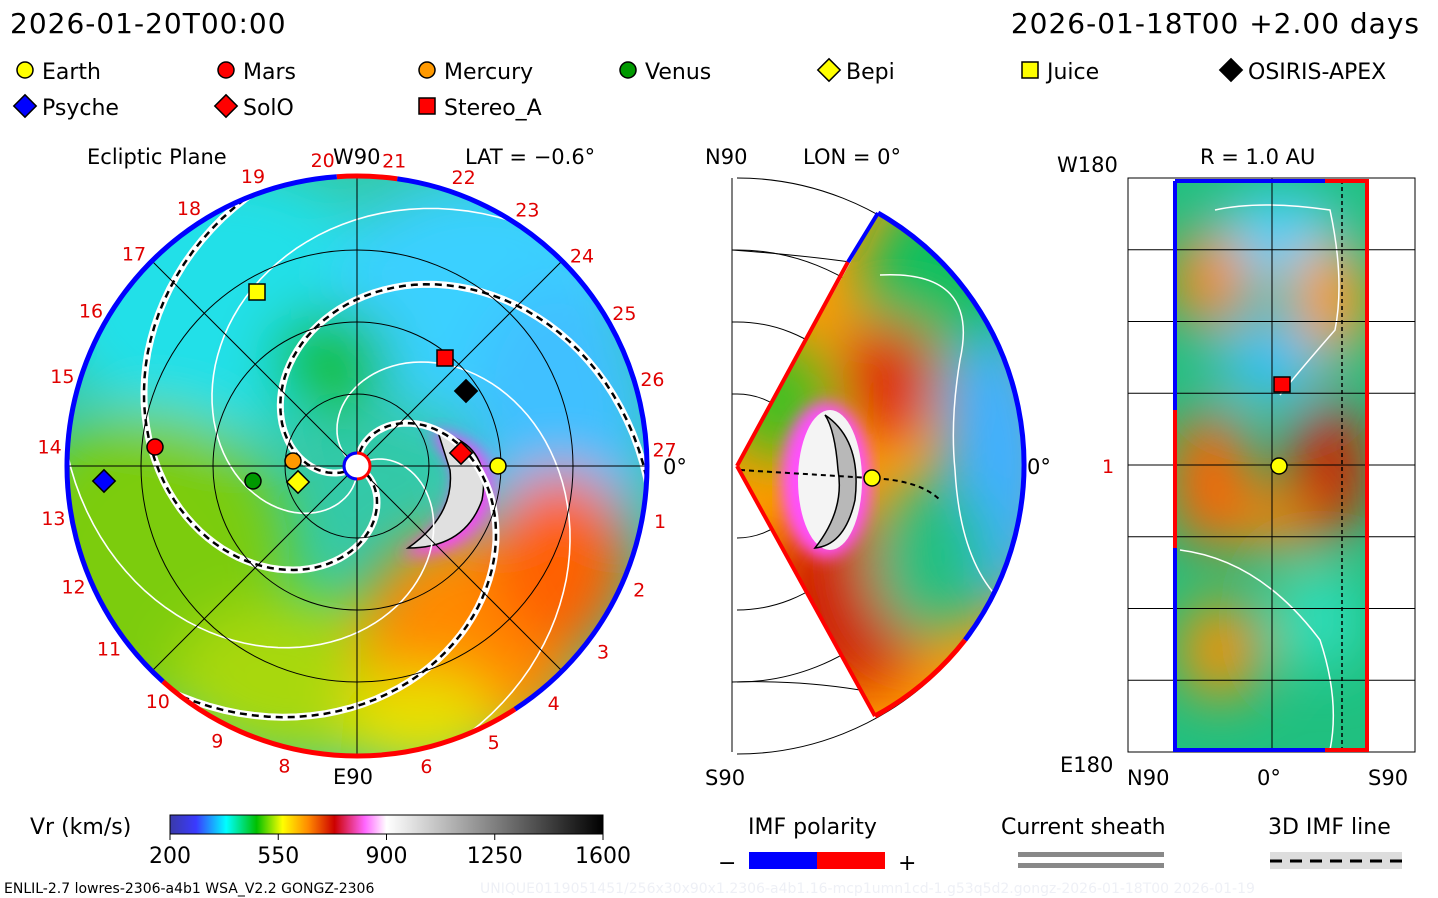 The image size is (1438, 898). I want to click on stereo-a-marker, so click(445, 358).